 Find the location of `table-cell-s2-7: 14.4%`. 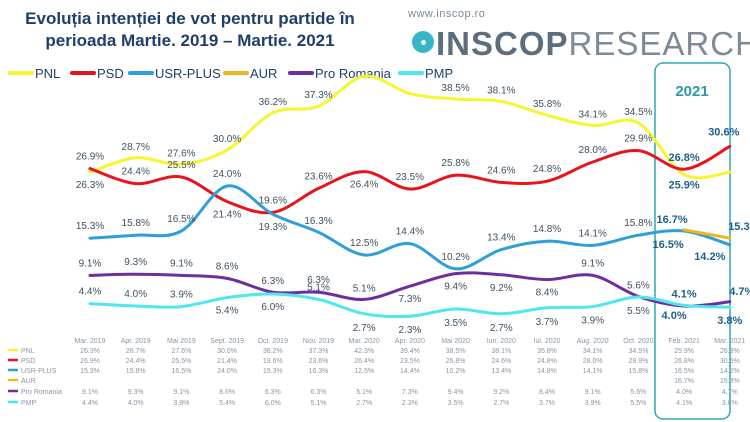

table-cell-s2-7: 14.4% is located at coordinates (410, 371).